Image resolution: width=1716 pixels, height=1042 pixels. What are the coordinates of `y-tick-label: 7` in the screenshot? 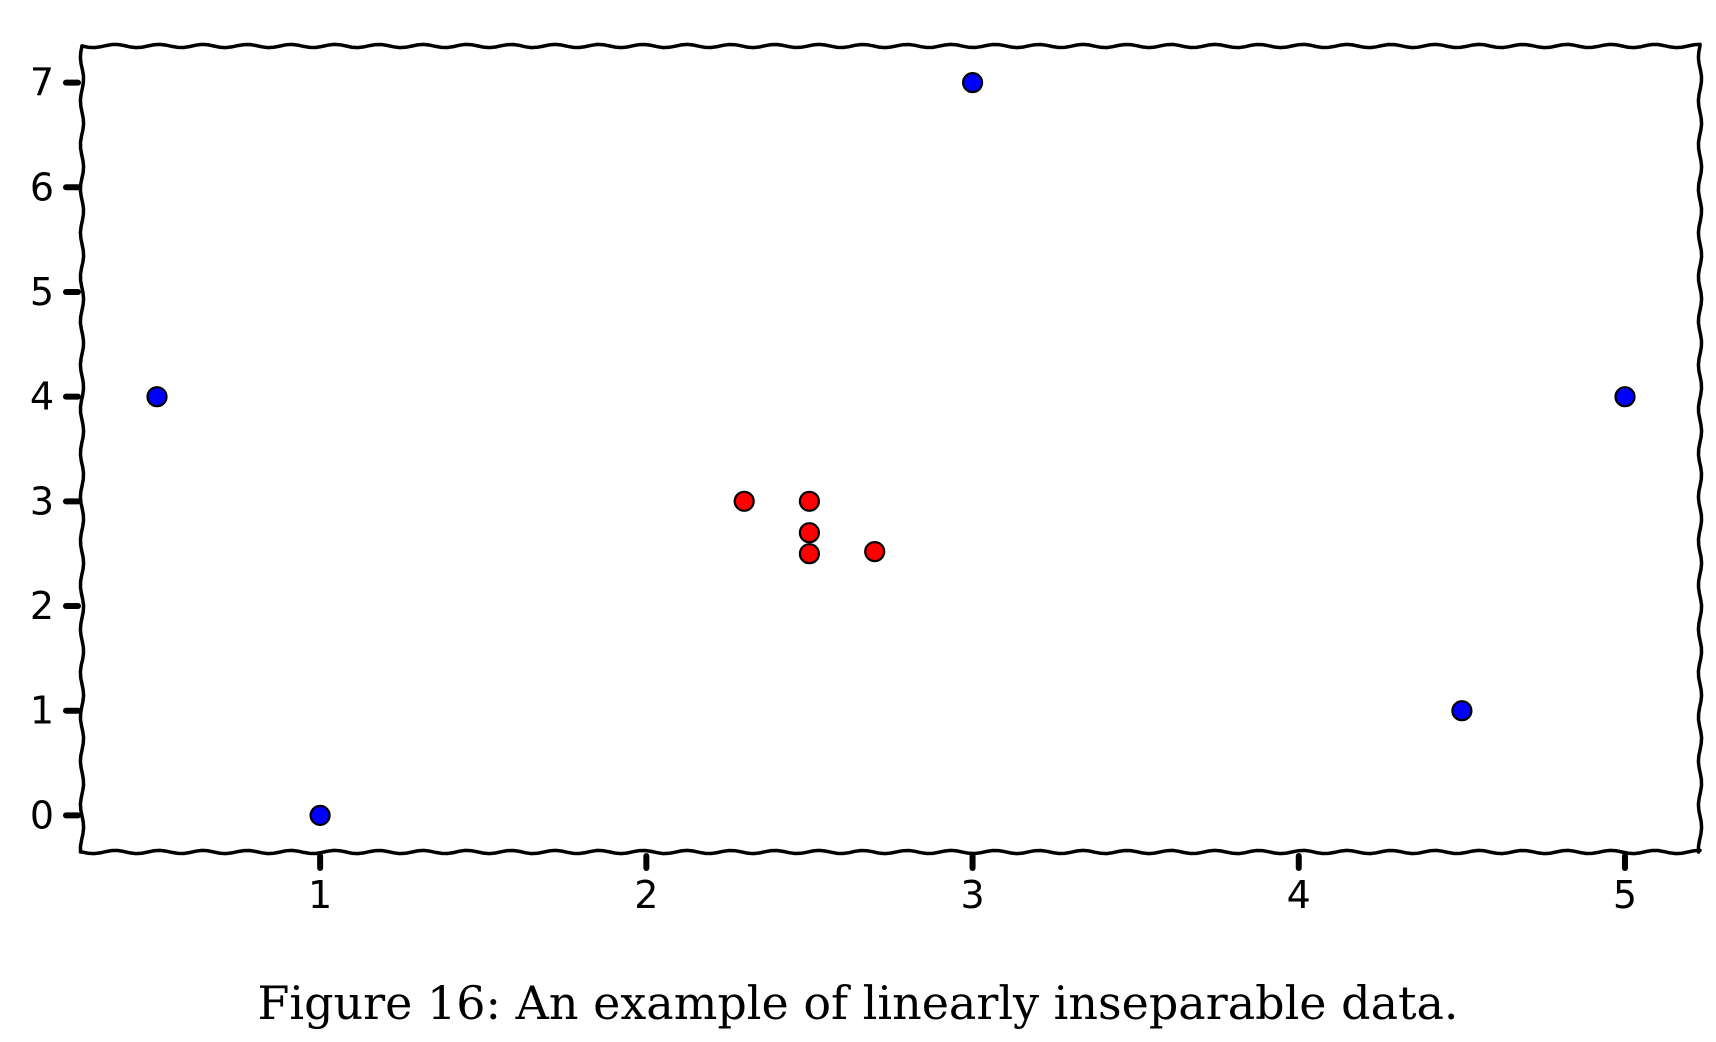 It's located at (42, 83).